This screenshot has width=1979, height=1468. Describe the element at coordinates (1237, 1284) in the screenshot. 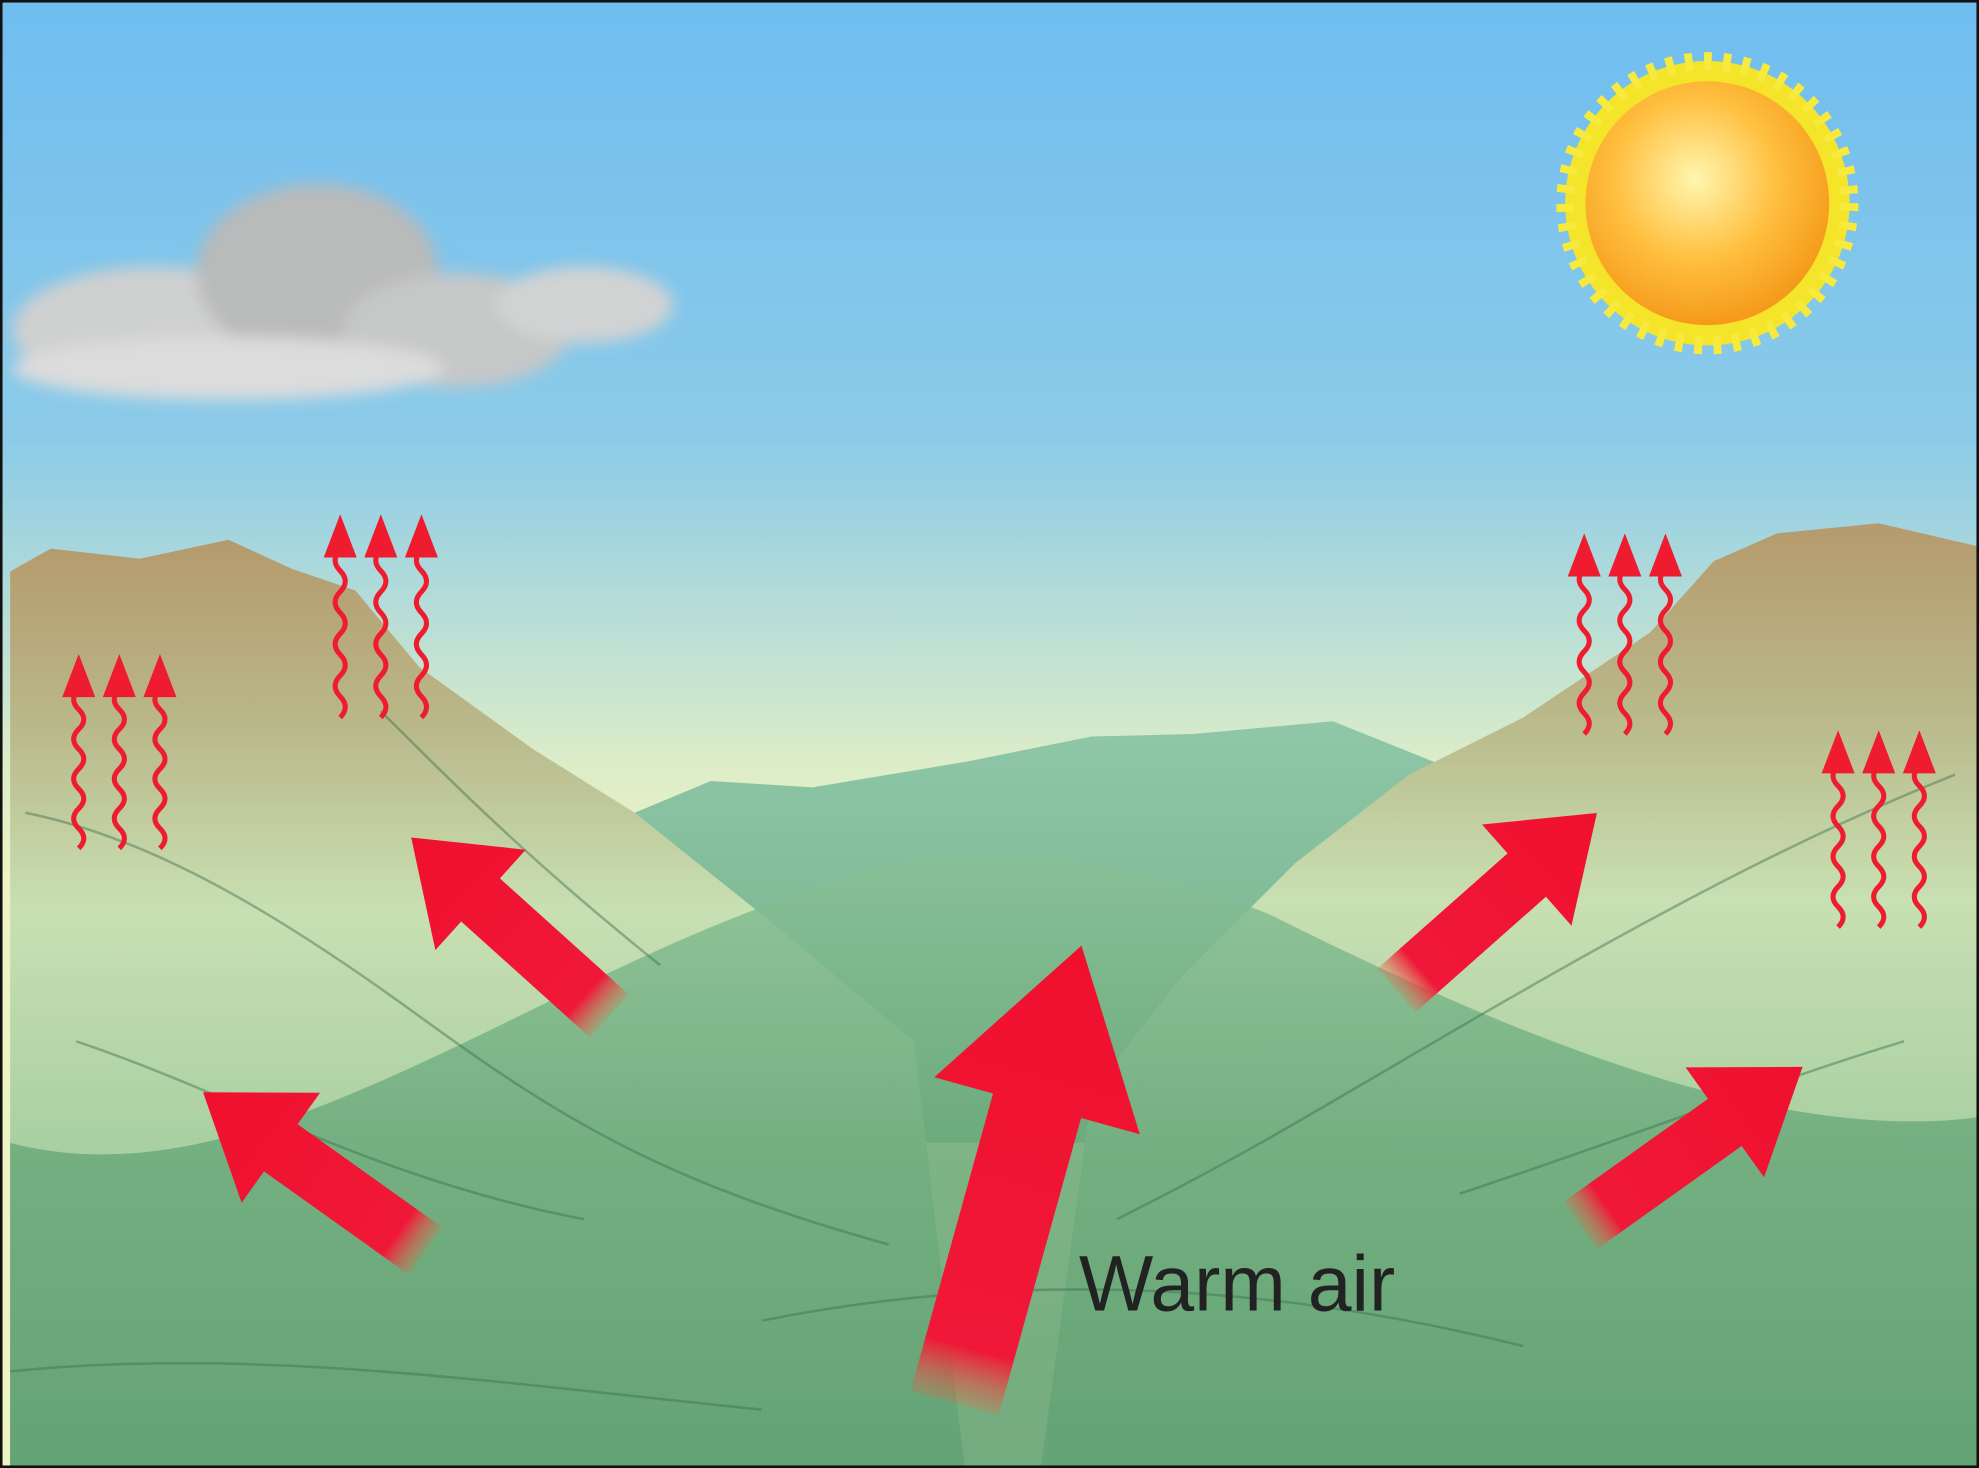

I see `label: Warm air` at that location.